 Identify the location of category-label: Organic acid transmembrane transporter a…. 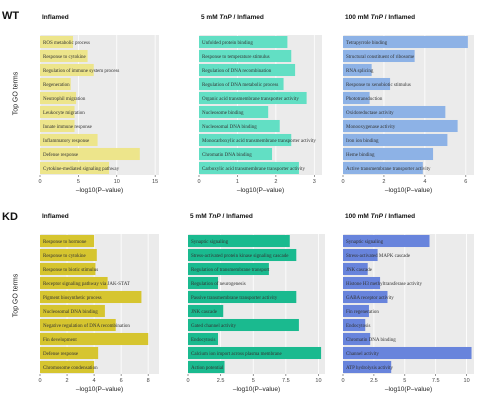
(250, 99).